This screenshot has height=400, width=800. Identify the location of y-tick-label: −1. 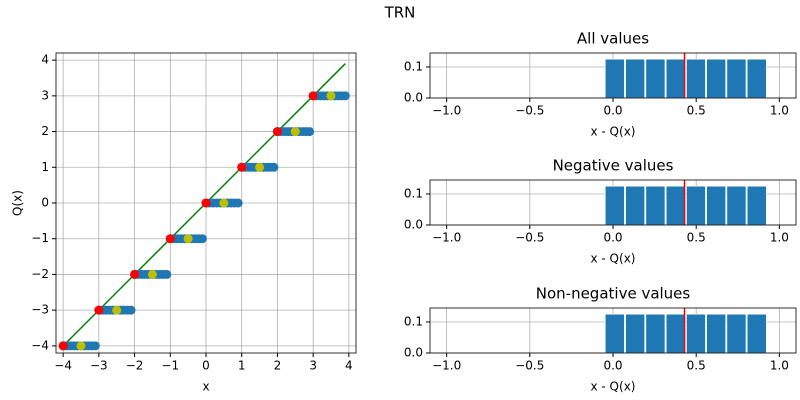
(40, 238).